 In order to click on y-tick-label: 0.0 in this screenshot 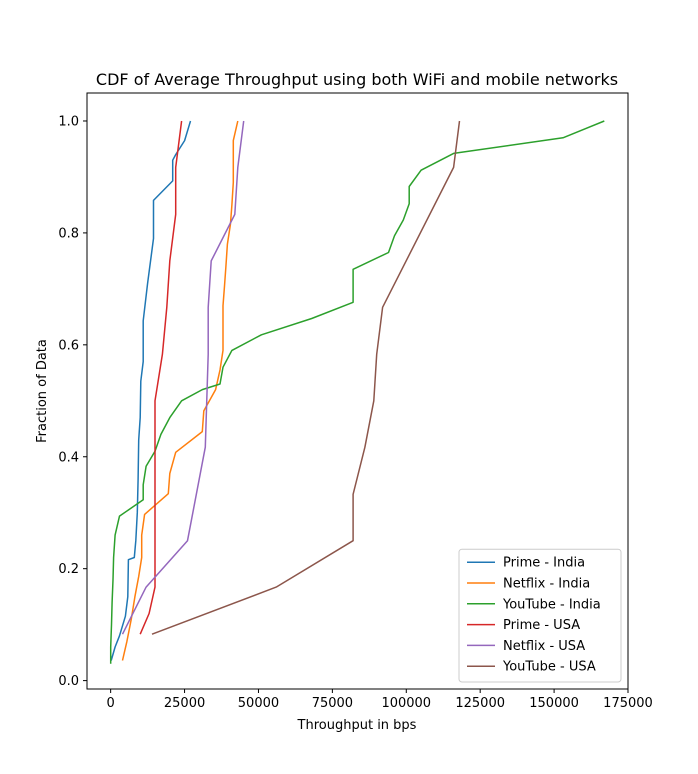, I will do `click(68, 681)`.